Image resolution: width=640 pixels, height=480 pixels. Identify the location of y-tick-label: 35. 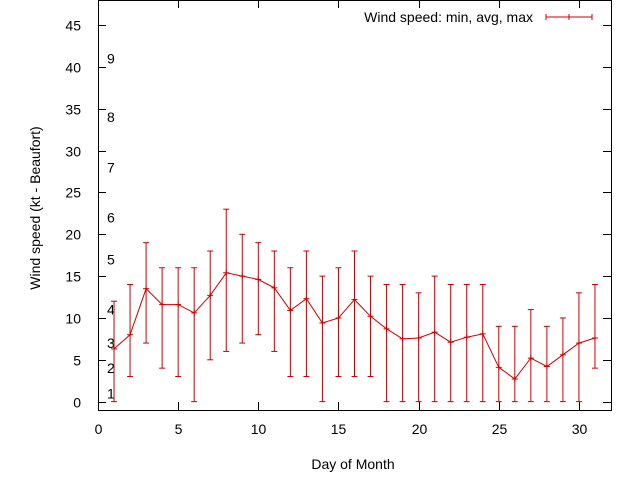
(73, 110).